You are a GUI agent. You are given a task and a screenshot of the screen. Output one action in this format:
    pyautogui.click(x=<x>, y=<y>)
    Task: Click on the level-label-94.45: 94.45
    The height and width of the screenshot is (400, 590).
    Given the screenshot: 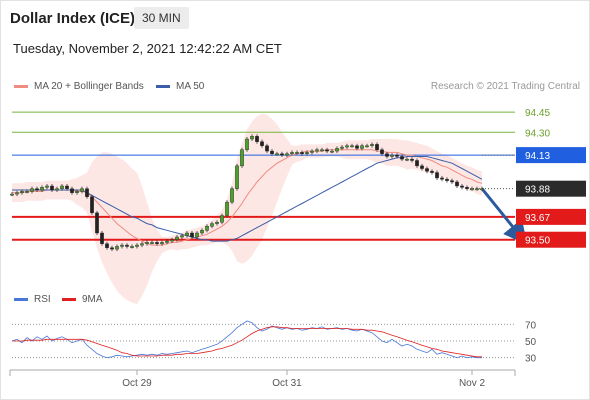 What is the action you would take?
    pyautogui.click(x=537, y=113)
    